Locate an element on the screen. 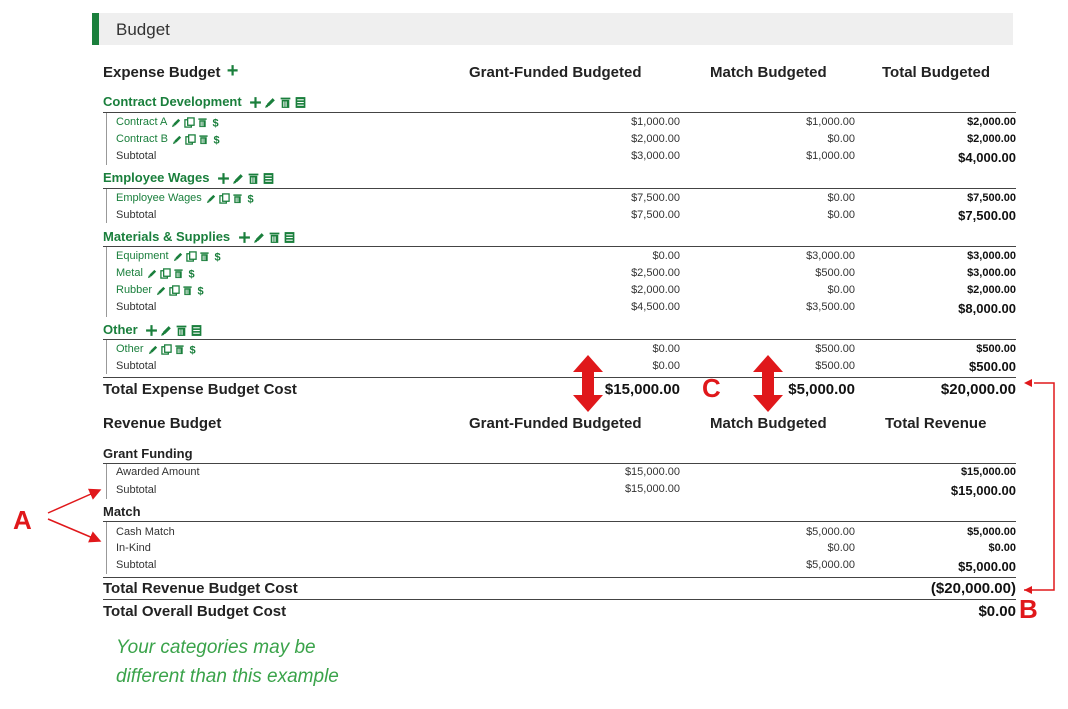 The height and width of the screenshot is (709, 1068). category-name: Employee Wages is located at coordinates (156, 177).